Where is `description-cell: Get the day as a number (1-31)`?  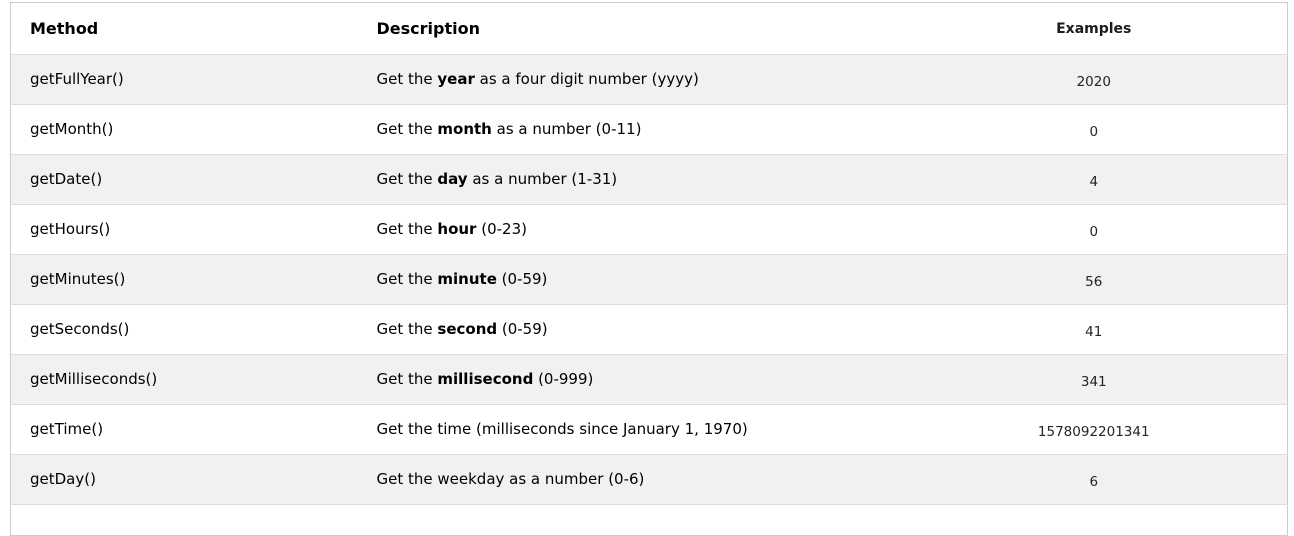
description-cell: Get the day as a number (1-31) is located at coordinates (629, 180).